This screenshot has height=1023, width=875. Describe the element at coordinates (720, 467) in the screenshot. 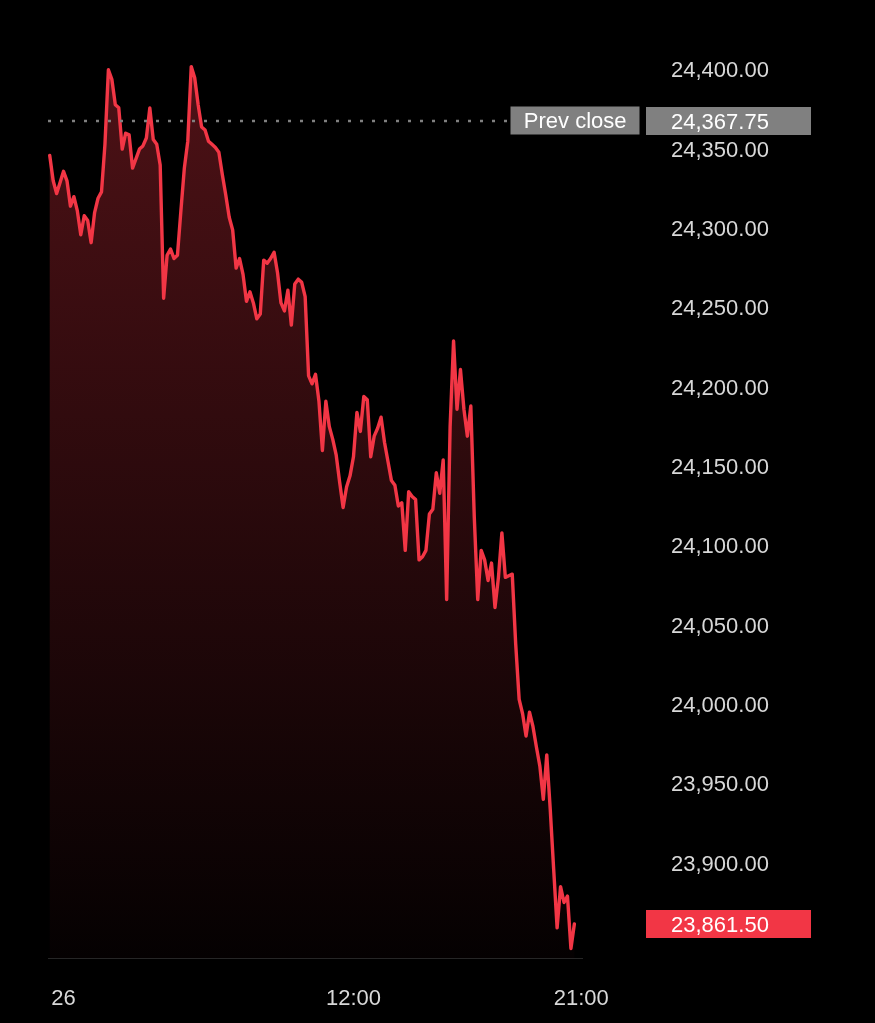

I see `y-tick-label: 24,150.00` at that location.